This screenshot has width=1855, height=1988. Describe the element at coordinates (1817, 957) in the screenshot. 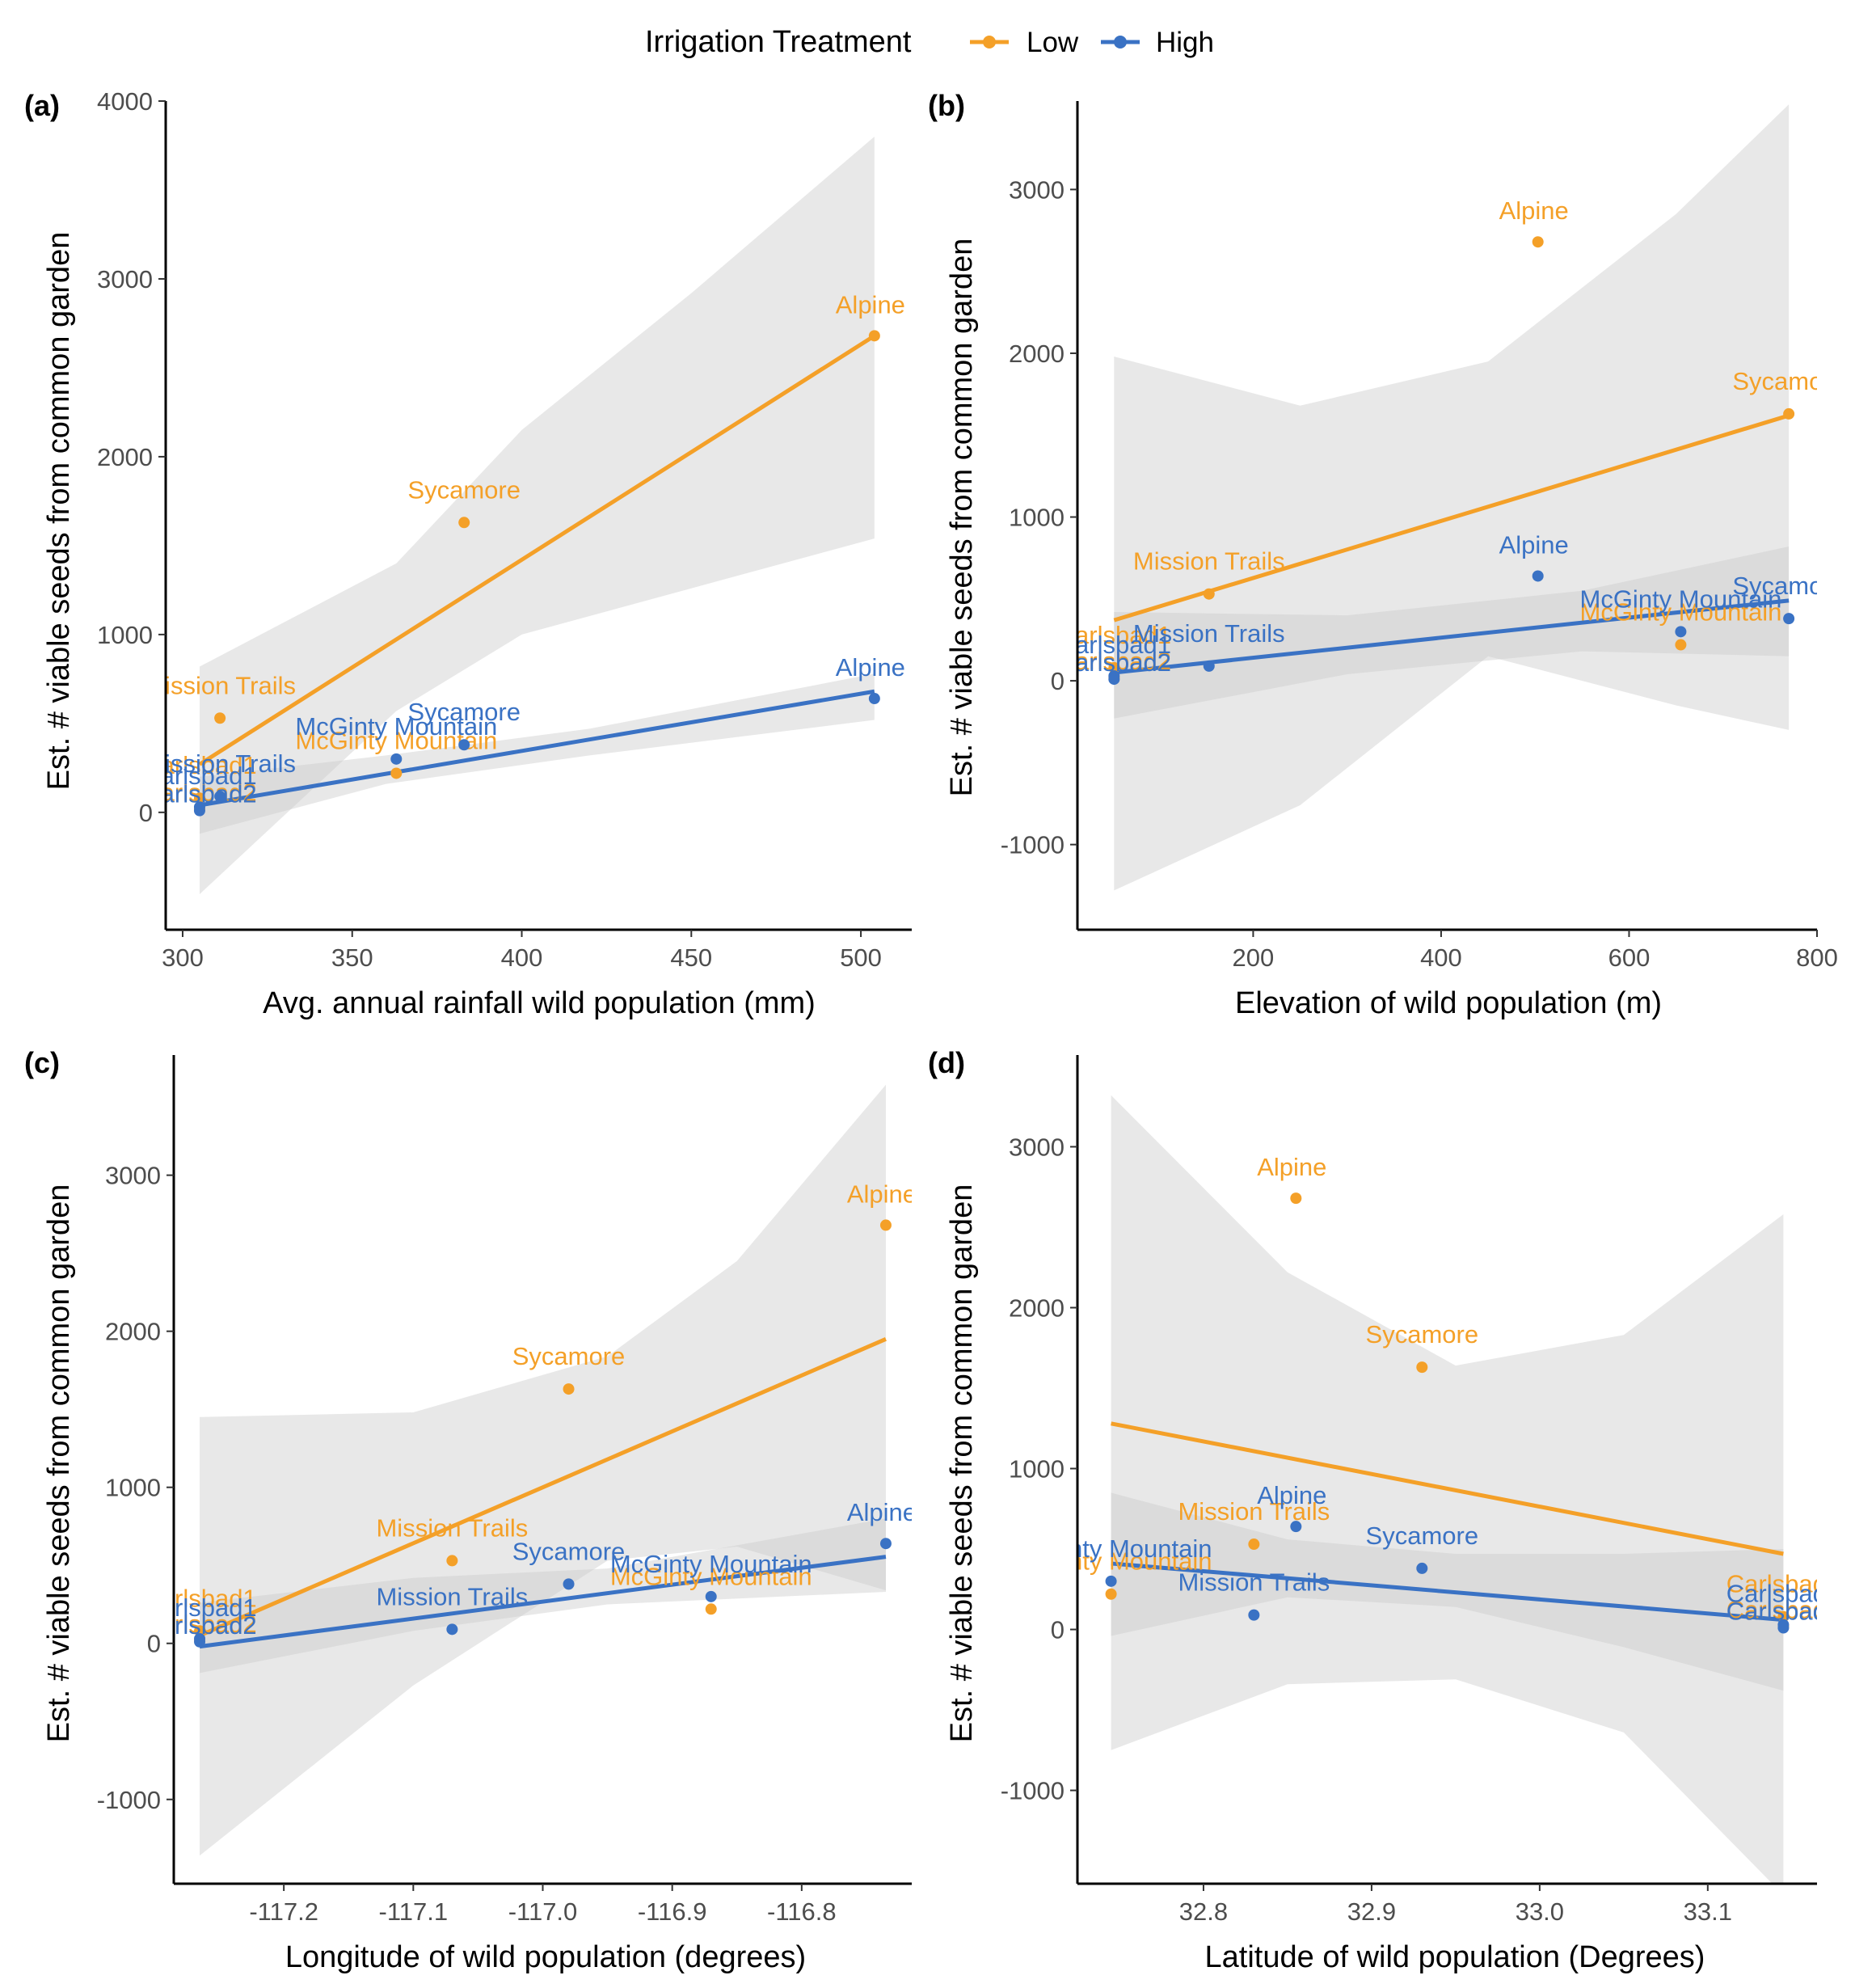

I see `x-tick-label: 800` at that location.